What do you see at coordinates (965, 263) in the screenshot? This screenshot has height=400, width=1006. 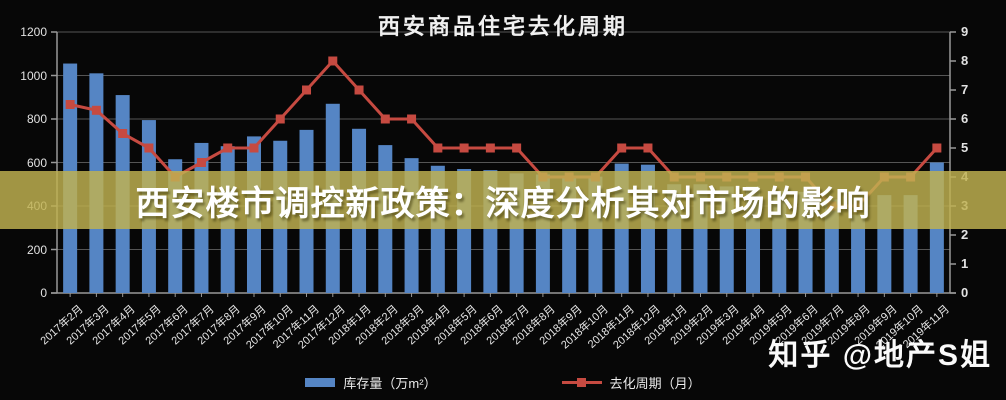 I see `y-right-label: 1` at bounding box center [965, 263].